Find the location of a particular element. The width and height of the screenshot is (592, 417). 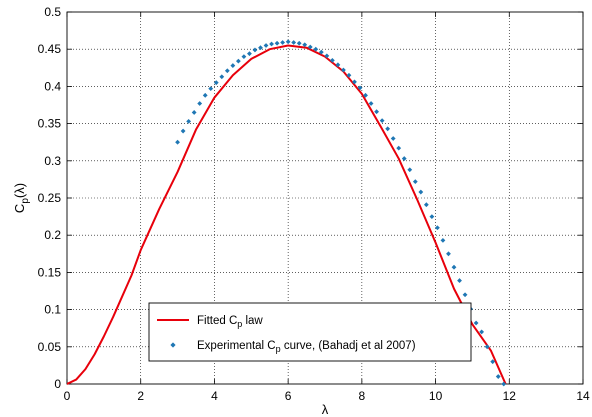

legend-entry-pre: Experimental C is located at coordinates (236, 346).